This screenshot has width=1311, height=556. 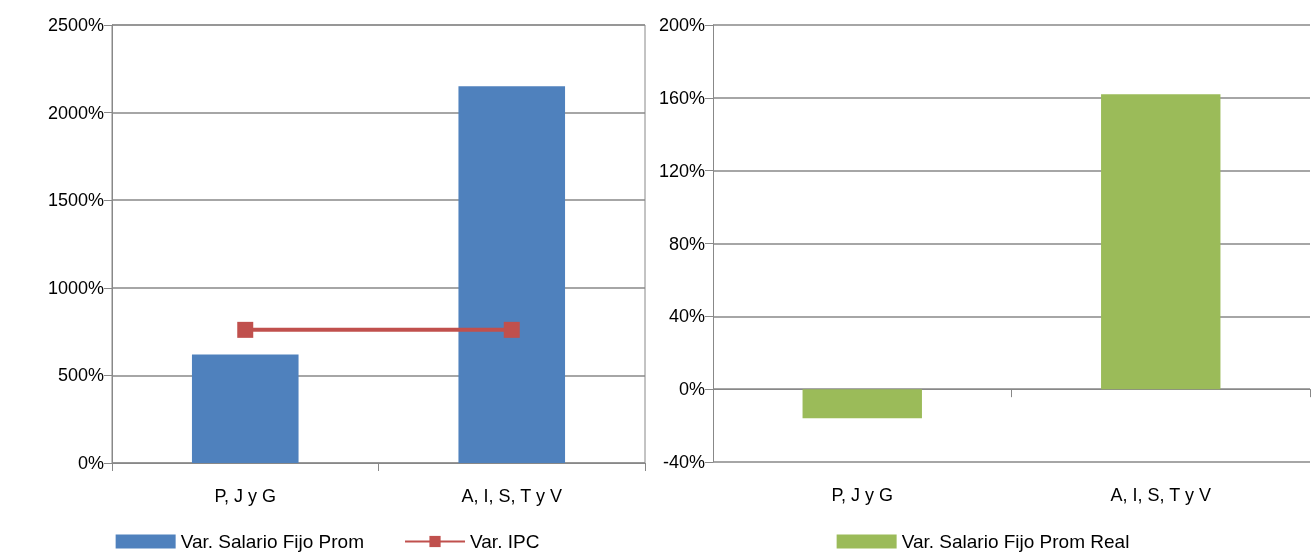 I want to click on legend-label: Var. Salario Fijo Prom Real, so click(x=1015, y=541).